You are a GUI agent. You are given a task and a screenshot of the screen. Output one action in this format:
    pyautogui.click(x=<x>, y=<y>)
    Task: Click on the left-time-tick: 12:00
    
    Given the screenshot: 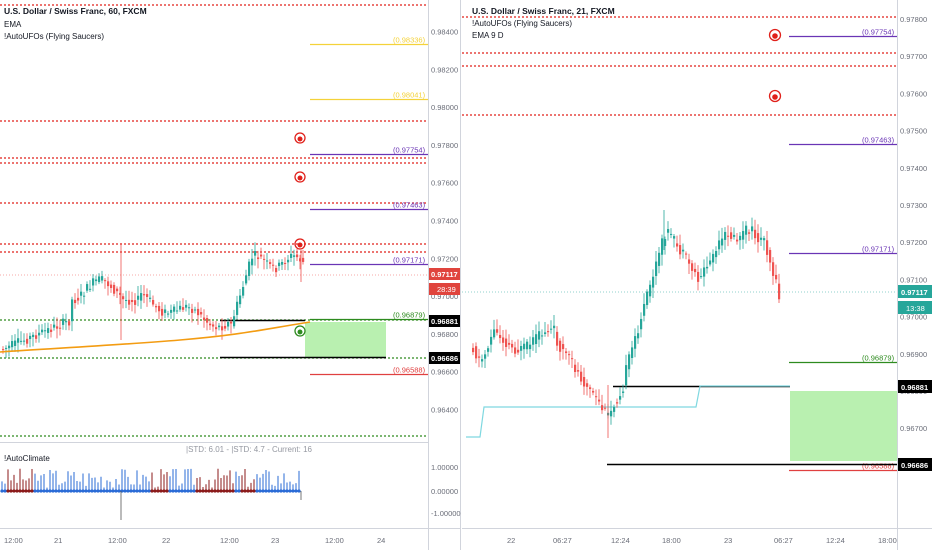 What is the action you would take?
    pyautogui.click(x=13, y=540)
    